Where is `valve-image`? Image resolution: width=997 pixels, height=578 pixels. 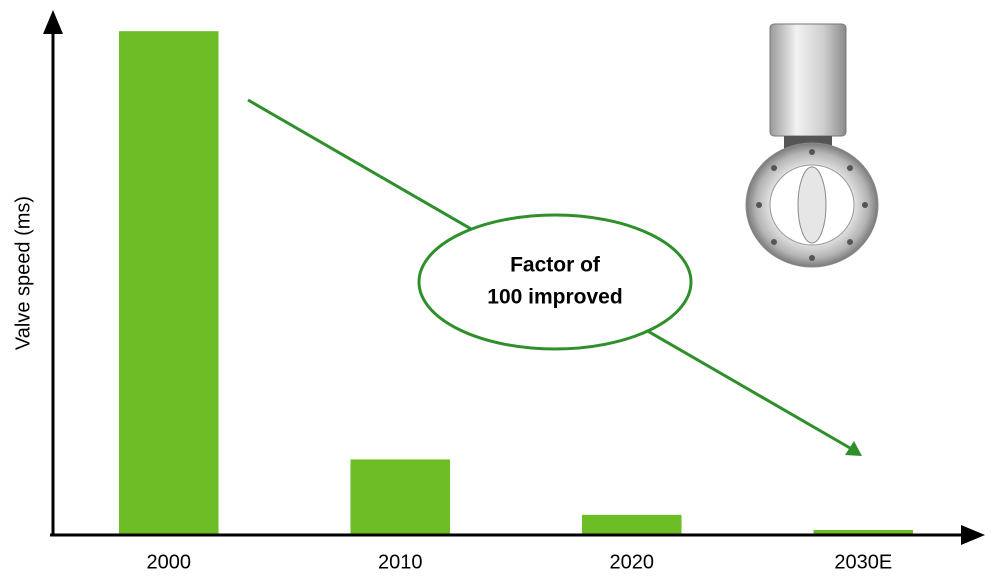 valve-image is located at coordinates (812, 145).